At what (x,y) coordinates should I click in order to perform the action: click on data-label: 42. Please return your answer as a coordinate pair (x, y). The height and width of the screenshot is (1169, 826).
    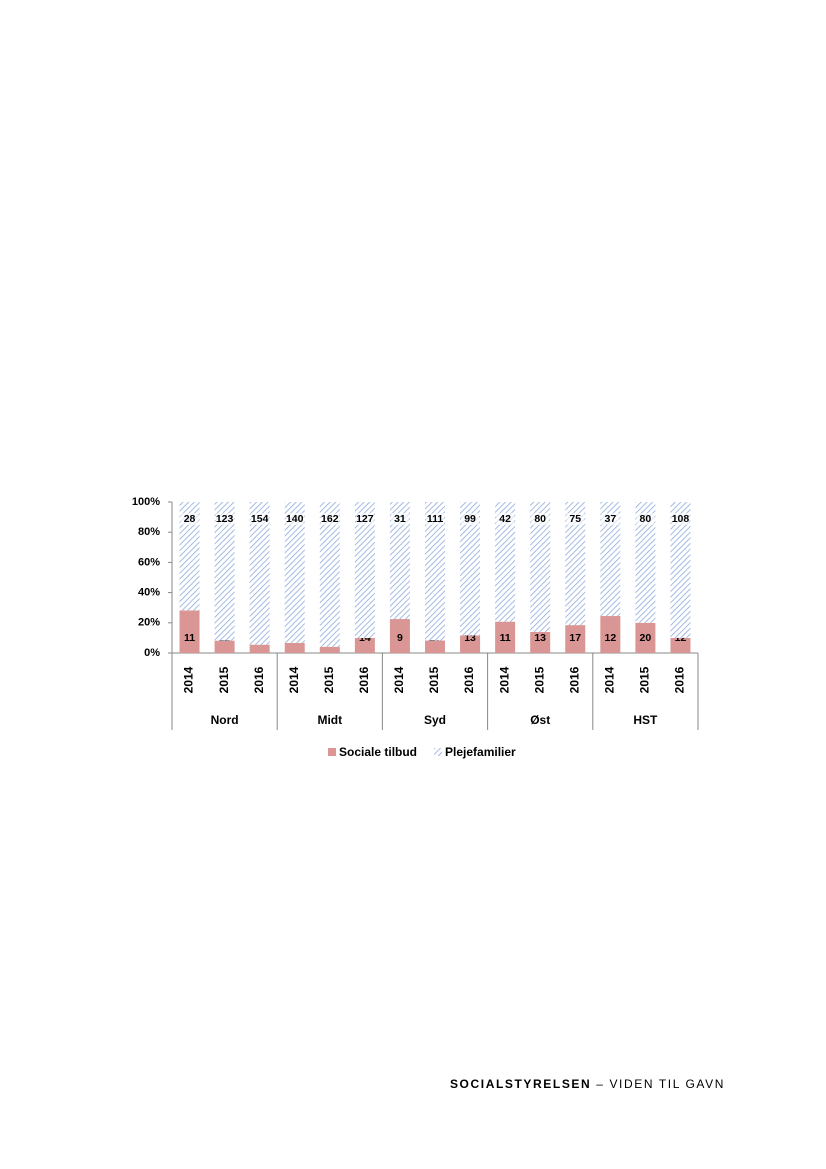
    Looking at the image, I should click on (505, 519).